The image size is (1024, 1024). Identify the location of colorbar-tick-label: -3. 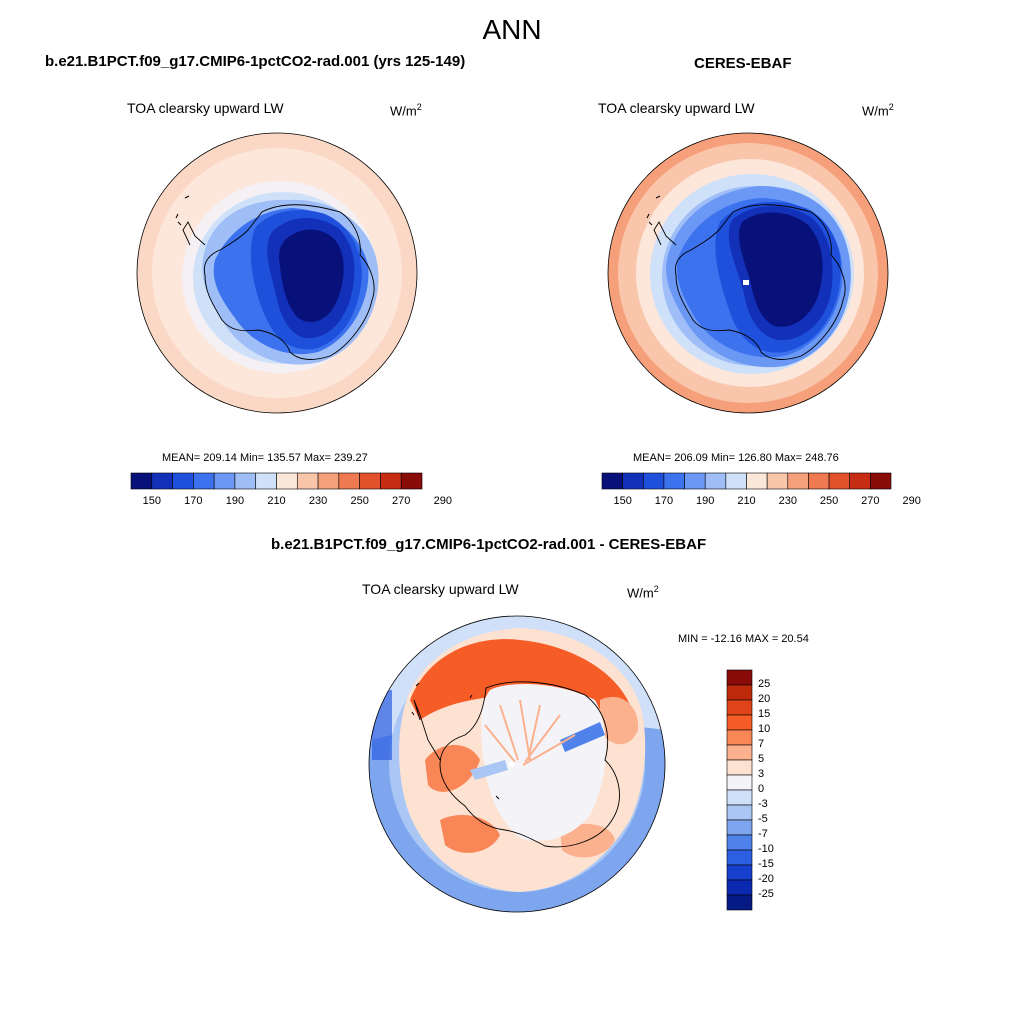
(763, 804).